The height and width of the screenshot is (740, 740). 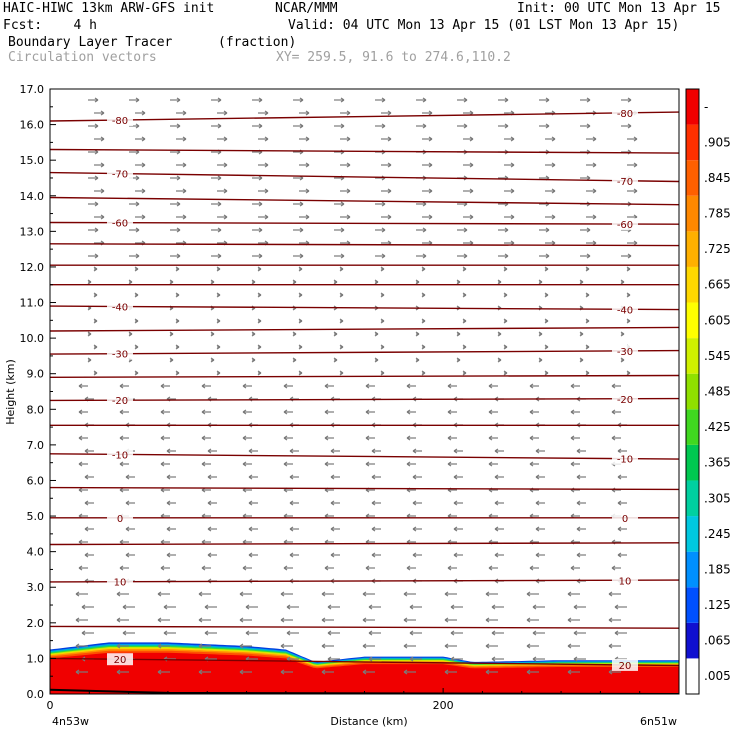 I want to click on isotherm-label: -40, so click(x=625, y=310).